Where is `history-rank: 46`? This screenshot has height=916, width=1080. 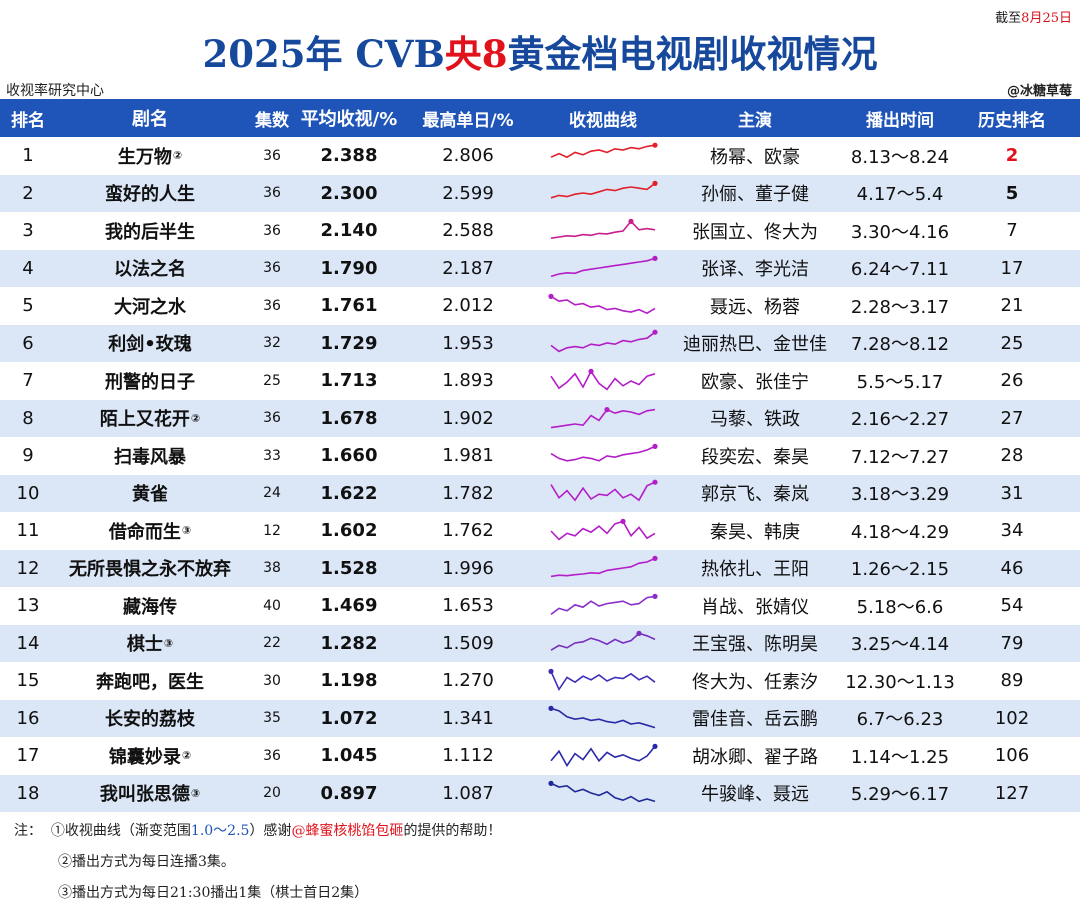
history-rank: 46 is located at coordinates (1012, 568).